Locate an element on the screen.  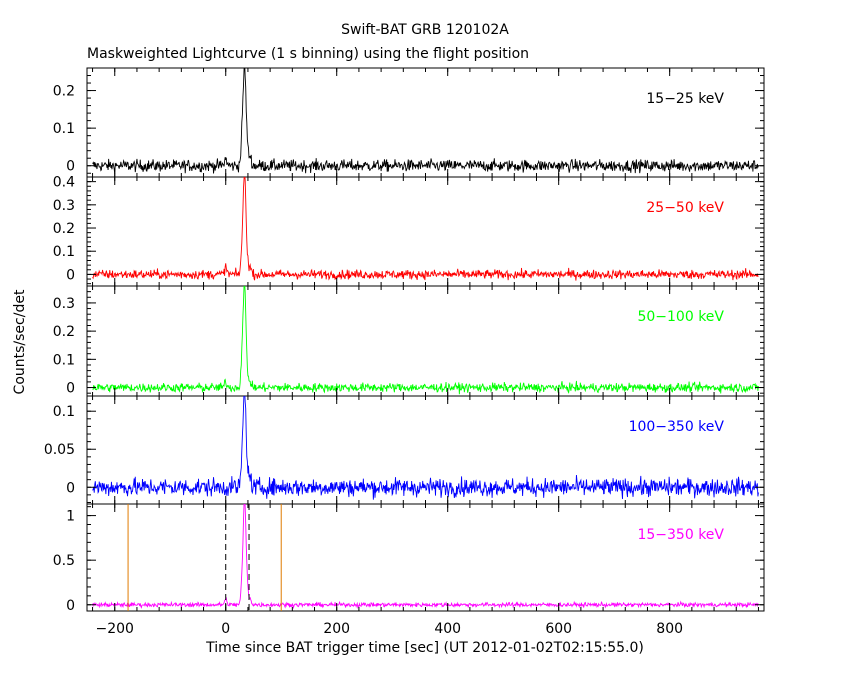
x-tick-label: 800 is located at coordinates (669, 629).